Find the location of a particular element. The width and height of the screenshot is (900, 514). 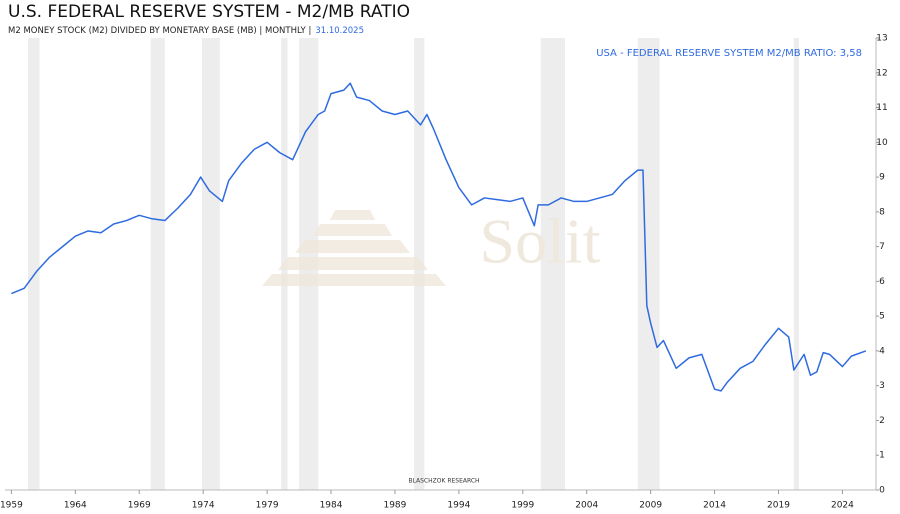

y-tick-label: 6 is located at coordinates (882, 282).